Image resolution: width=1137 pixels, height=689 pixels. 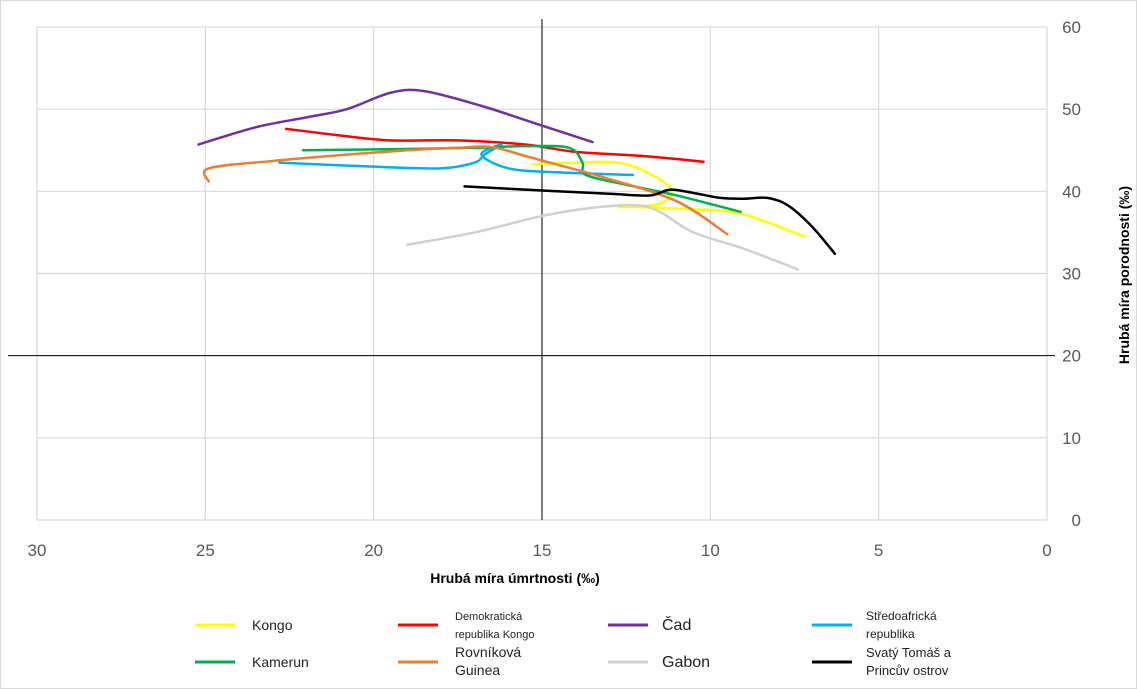 I want to click on legend-item: Demokratická republika Kongo, so click(x=466, y=626).